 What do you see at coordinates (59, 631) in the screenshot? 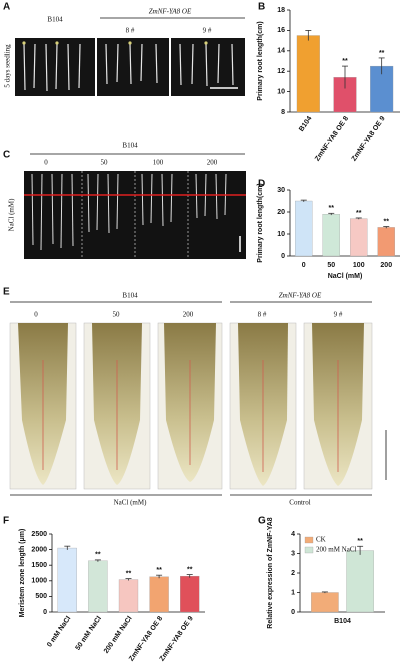
I see `x-tick-label: 0 mM NaCl` at bounding box center [59, 631].